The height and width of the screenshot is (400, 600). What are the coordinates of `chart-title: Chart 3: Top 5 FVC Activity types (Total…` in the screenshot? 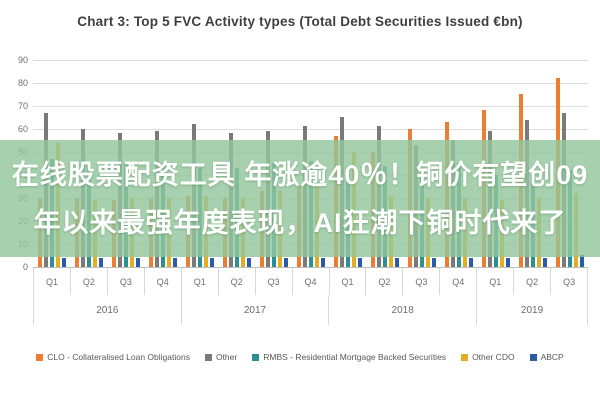 It's located at (300, 21).